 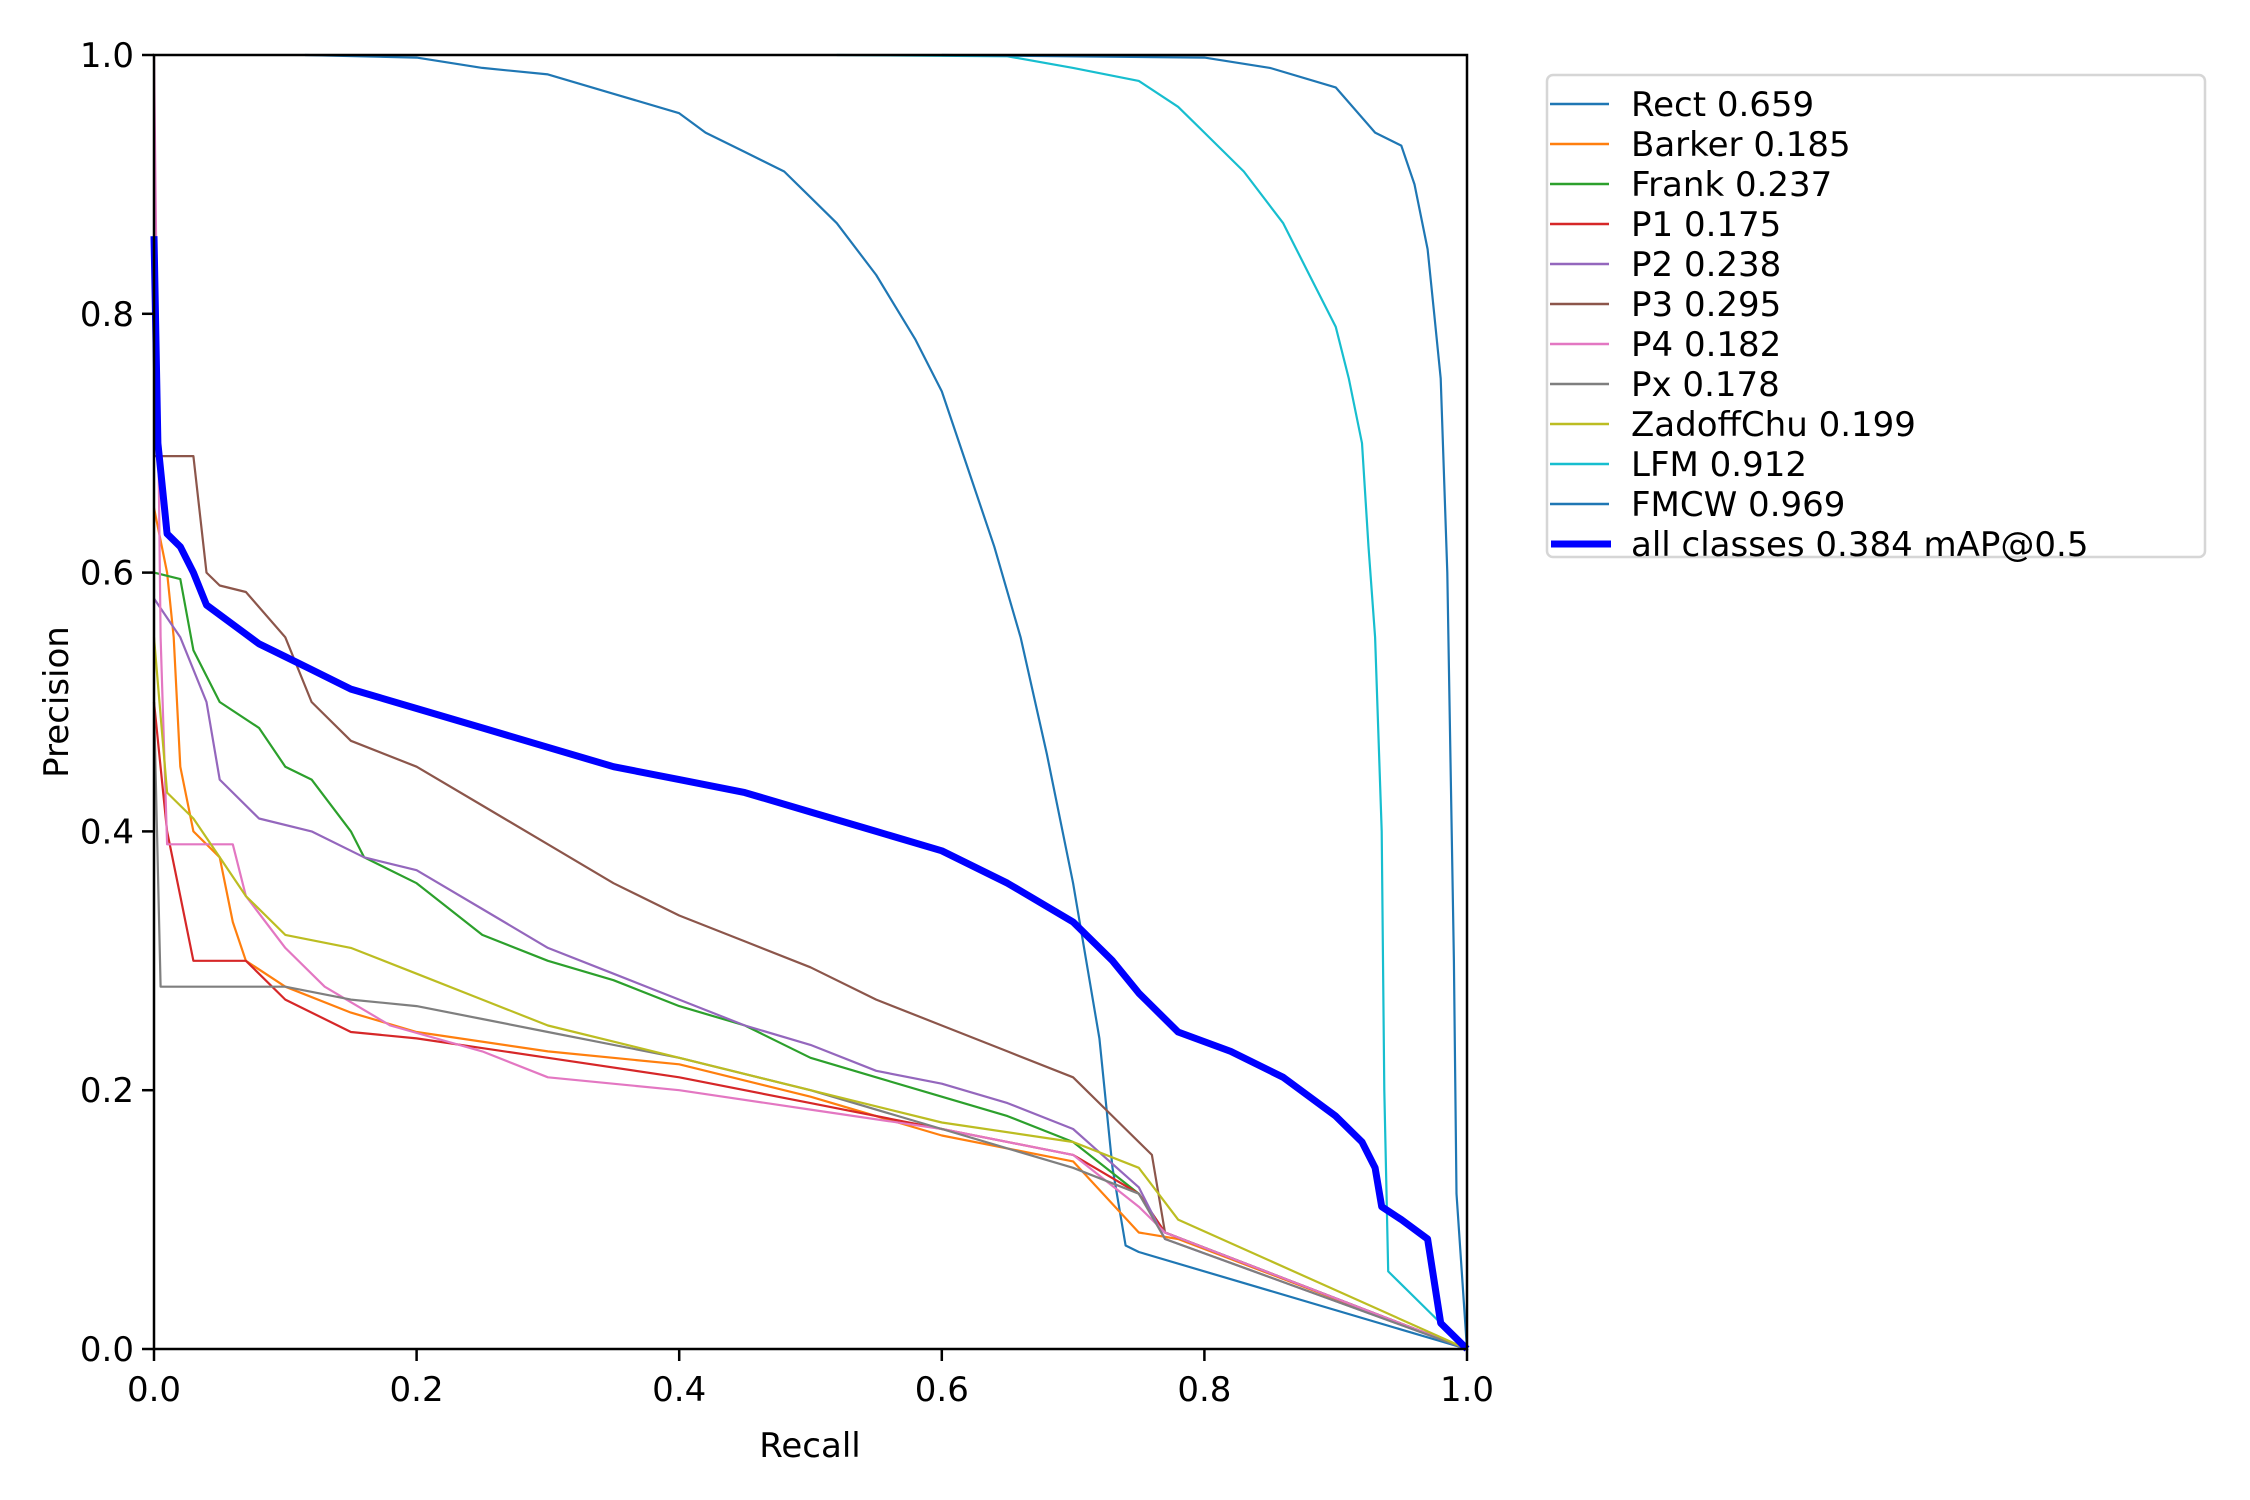 I want to click on legend-label: P4 0.182, so click(x=1706, y=345).